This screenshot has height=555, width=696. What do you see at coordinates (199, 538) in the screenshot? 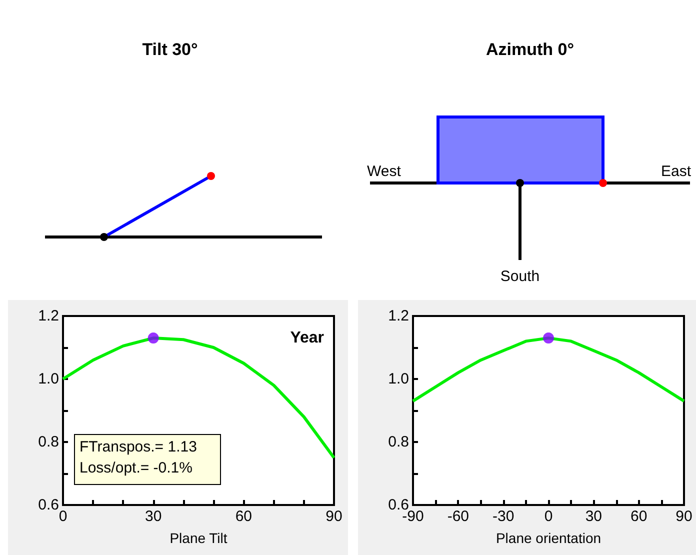
I see `x-axis-title: Plane Tilt` at bounding box center [199, 538].